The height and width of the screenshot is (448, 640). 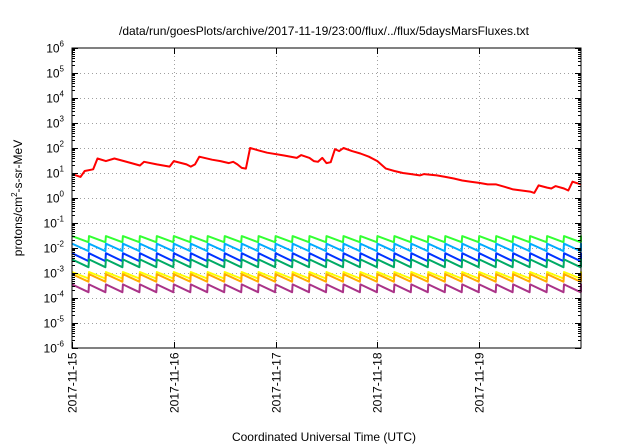 What do you see at coordinates (18, 166) in the screenshot?
I see `y-axis-label-rest: -s-sr-MeV` at bounding box center [18, 166].